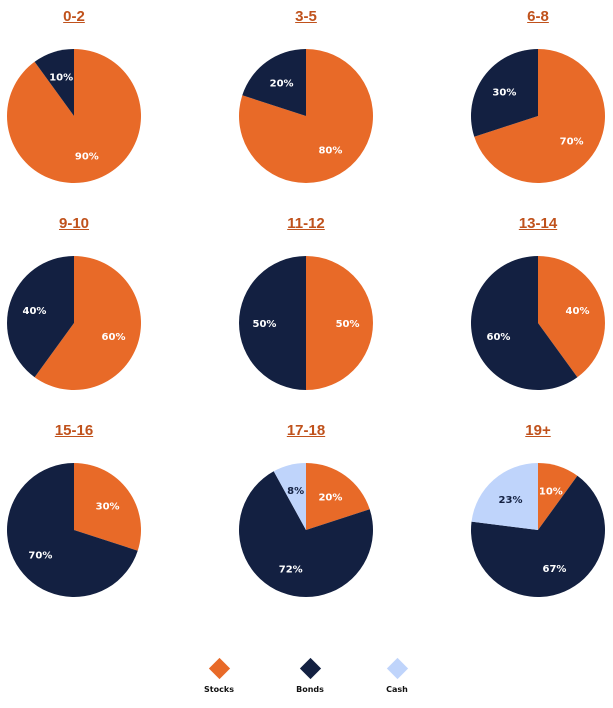 The image size is (613, 708). I want to click on pie-title: 19+, so click(538, 430).